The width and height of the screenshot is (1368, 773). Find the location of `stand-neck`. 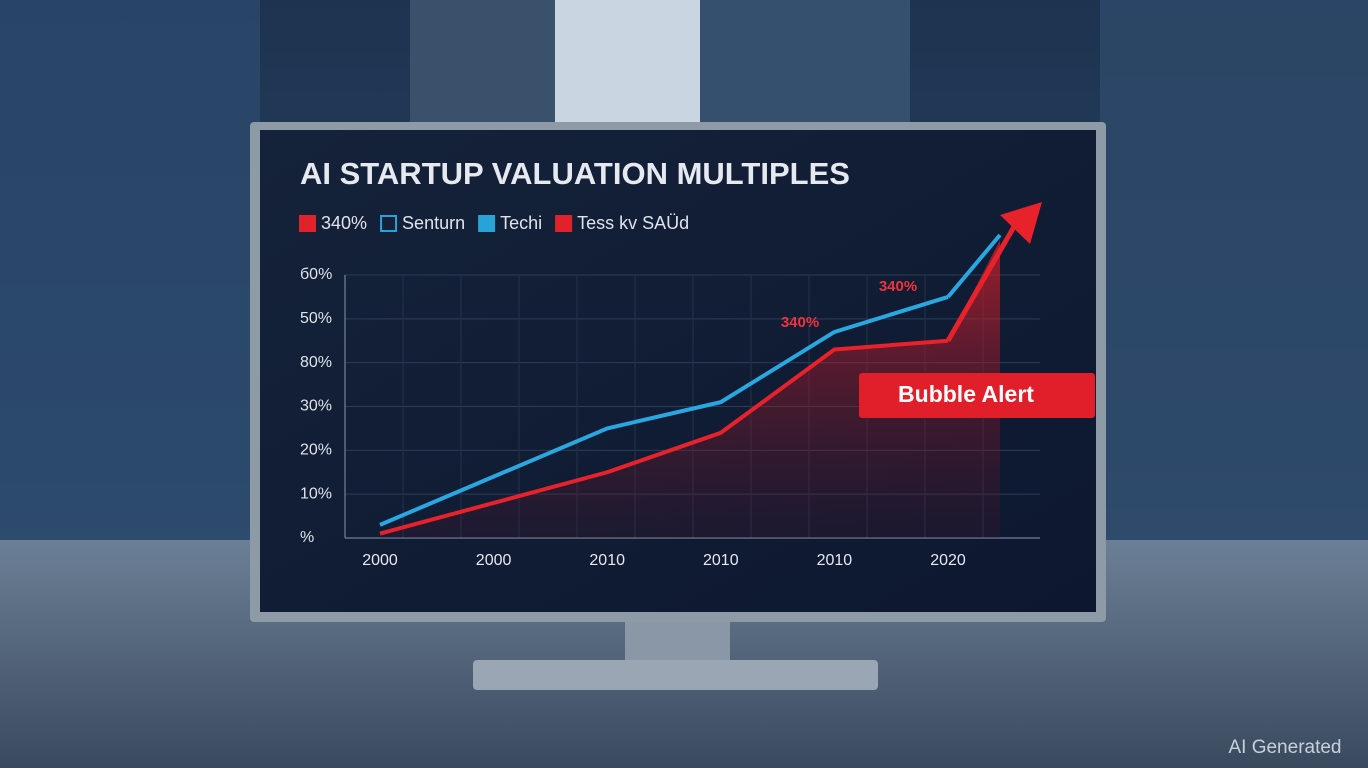

stand-neck is located at coordinates (677, 642).